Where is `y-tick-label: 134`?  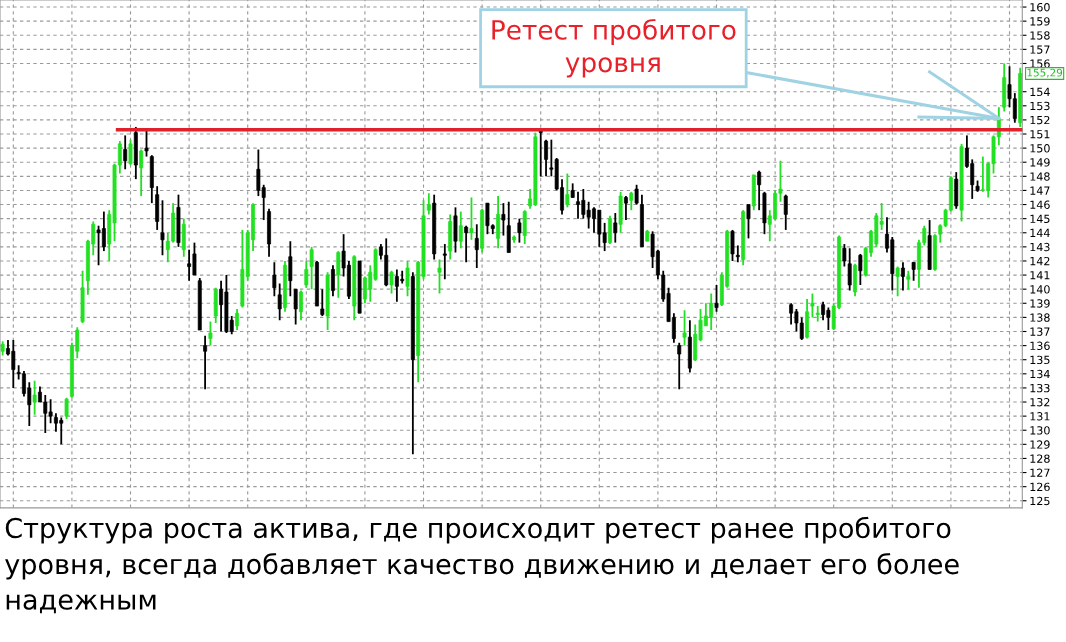
y-tick-label: 134 is located at coordinates (1040, 374).